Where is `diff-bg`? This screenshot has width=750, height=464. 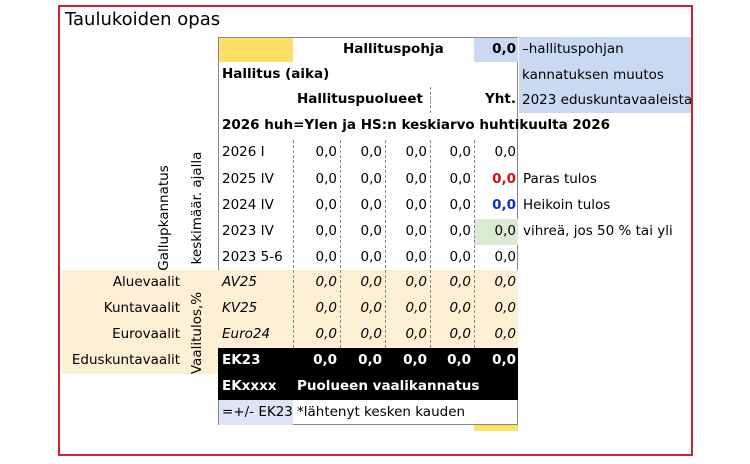 diff-bg is located at coordinates (256, 412).